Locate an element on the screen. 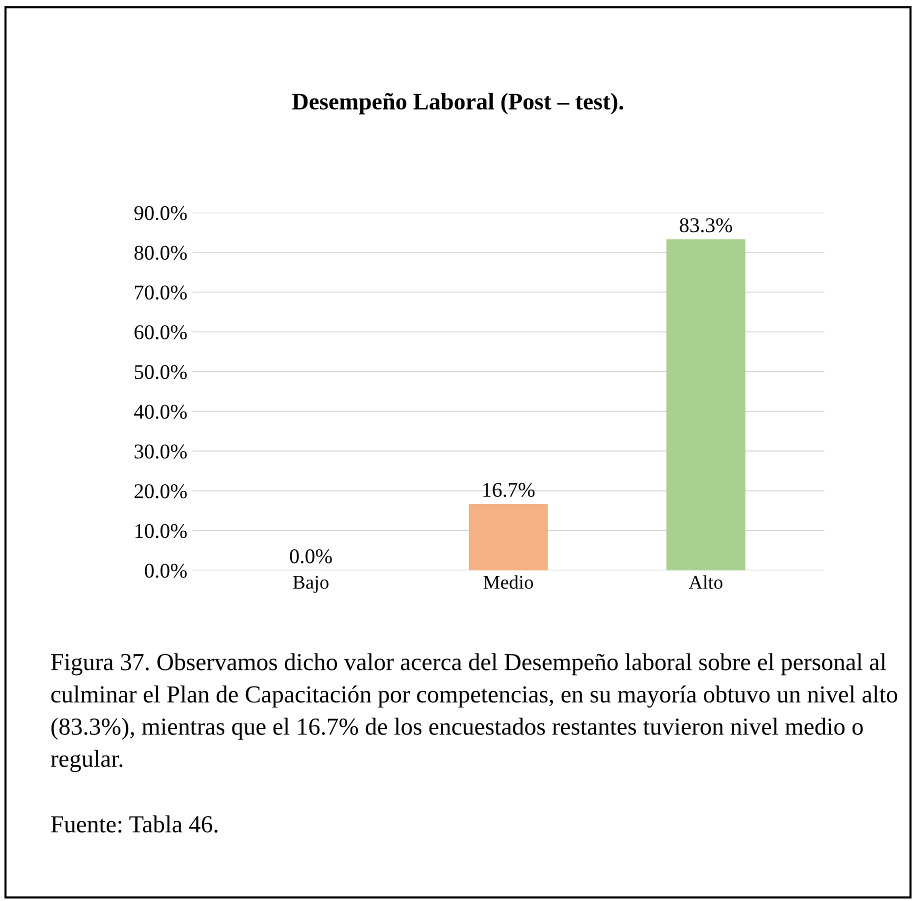 The height and width of the screenshot is (901, 916). y-tick-label: 70.0% is located at coordinates (161, 293).